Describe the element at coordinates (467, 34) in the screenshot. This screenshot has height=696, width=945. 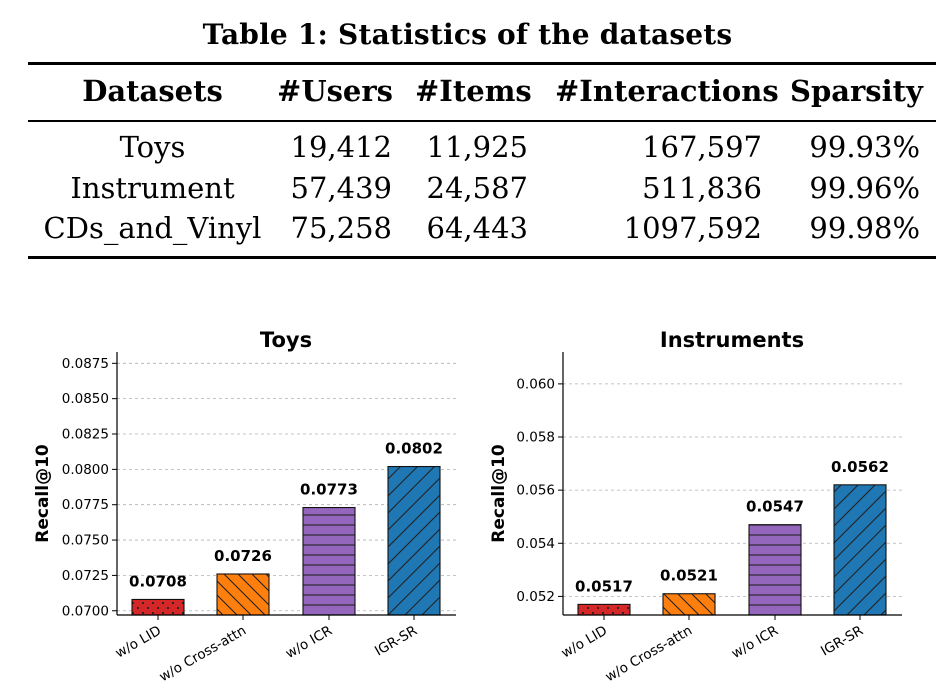
I see `table-caption: Table 1: Statistics of the datasets` at that location.